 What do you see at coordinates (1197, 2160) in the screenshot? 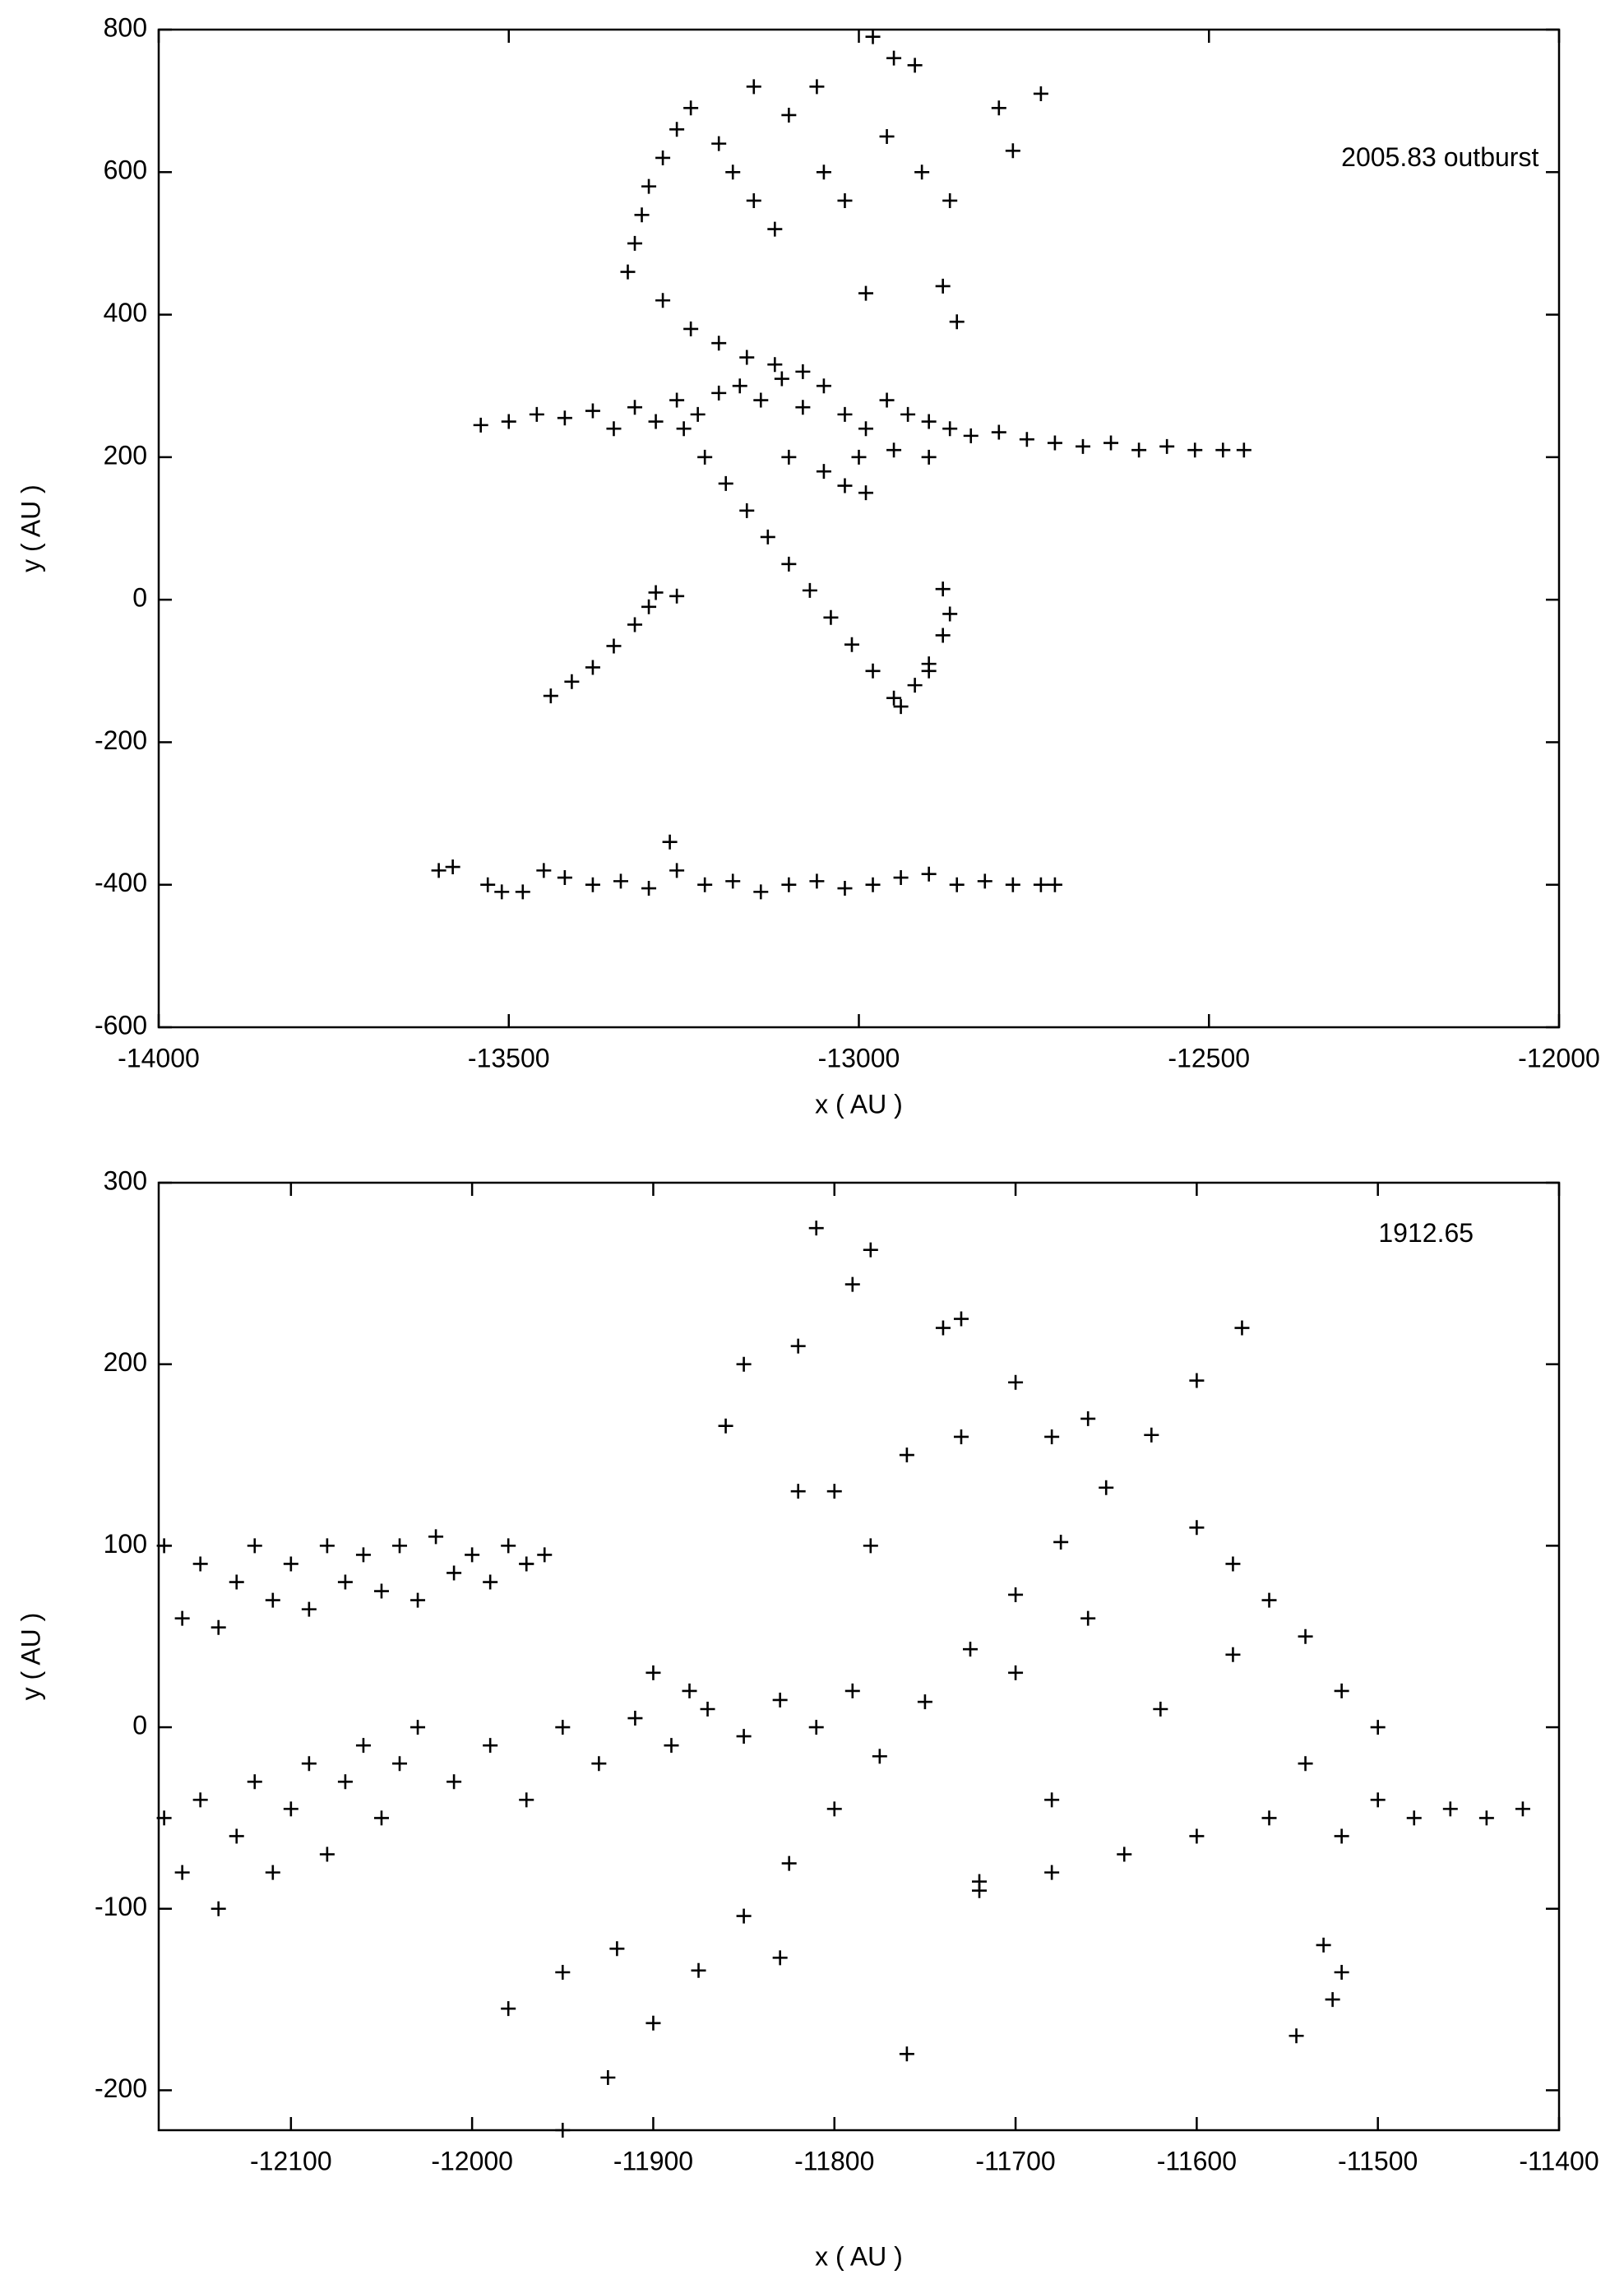
I see `x-tick-label: -11600` at bounding box center [1197, 2160].